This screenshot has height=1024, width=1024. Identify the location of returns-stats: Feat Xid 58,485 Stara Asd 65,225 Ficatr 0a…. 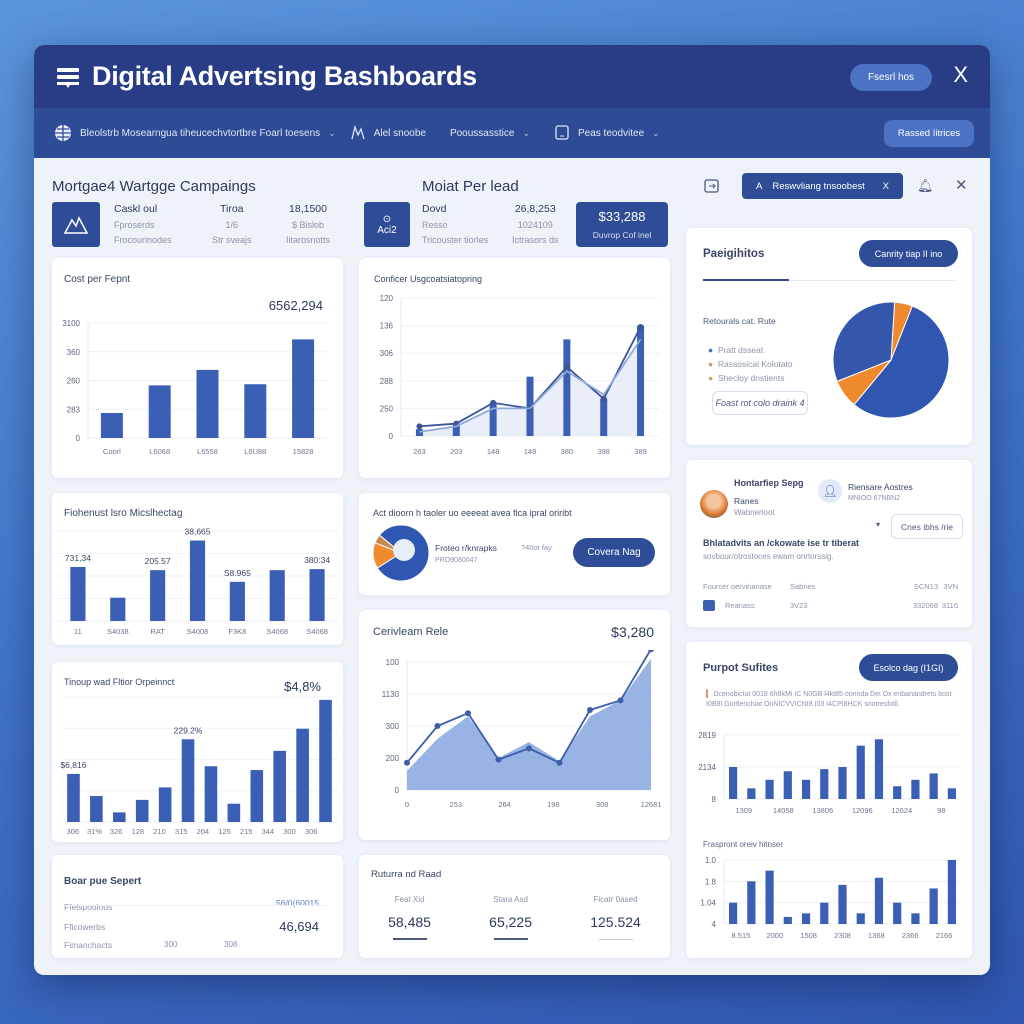
(514, 917).